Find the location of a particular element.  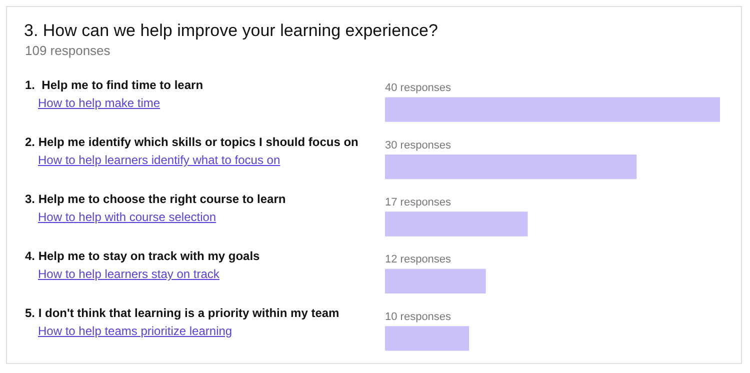

data-label: 12 responses is located at coordinates (418, 260).